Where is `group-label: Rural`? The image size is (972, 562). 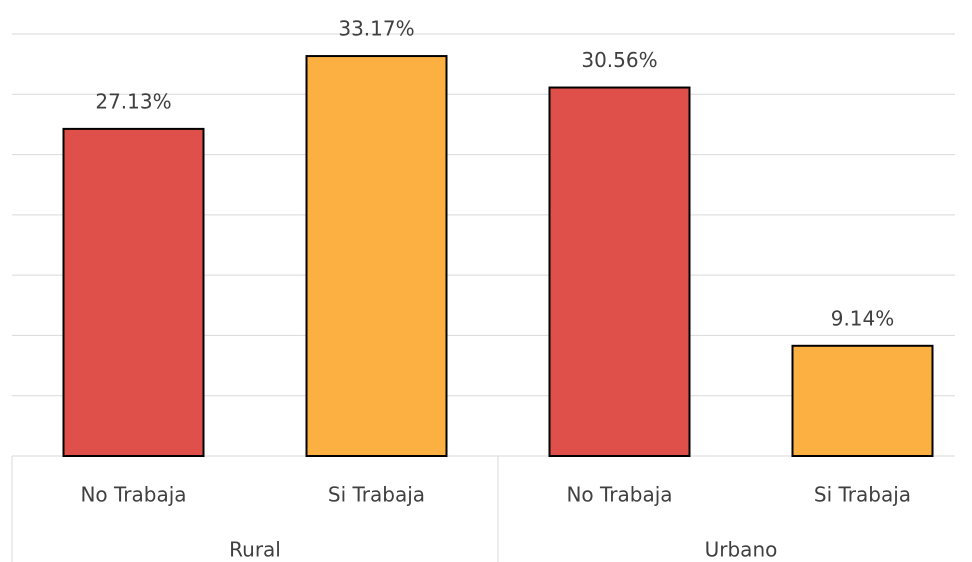
group-label: Rural is located at coordinates (255, 550).